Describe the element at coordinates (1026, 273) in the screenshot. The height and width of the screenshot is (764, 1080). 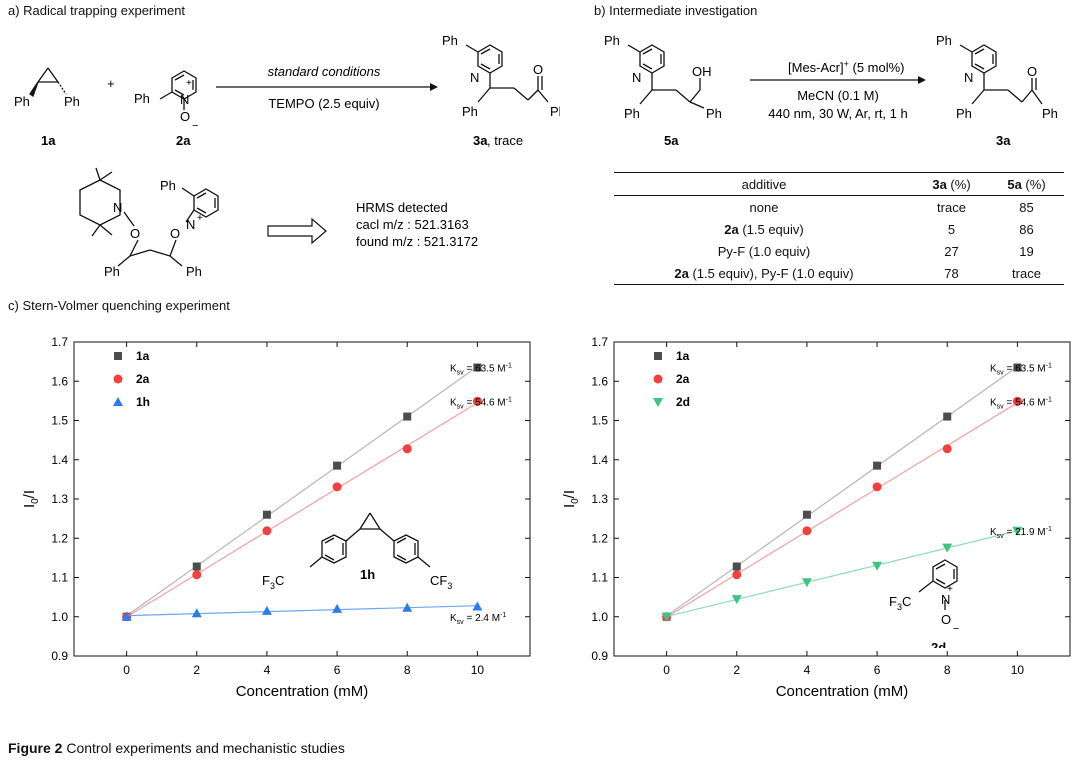
I see `cell-5a: trace` at that location.